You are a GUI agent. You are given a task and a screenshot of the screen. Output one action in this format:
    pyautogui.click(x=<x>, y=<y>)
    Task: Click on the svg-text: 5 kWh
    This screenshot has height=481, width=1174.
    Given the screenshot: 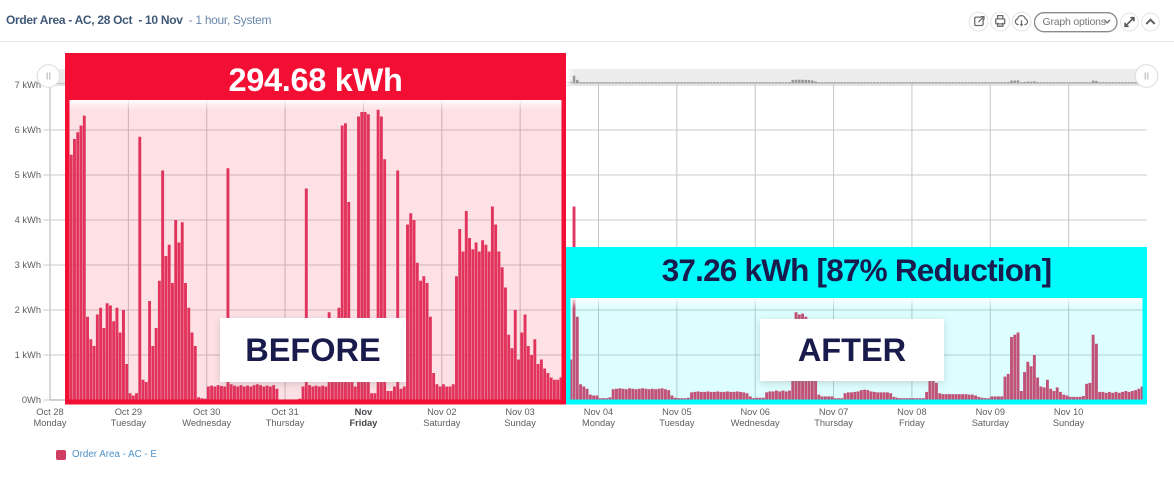 What is the action you would take?
    pyautogui.click(x=28, y=175)
    